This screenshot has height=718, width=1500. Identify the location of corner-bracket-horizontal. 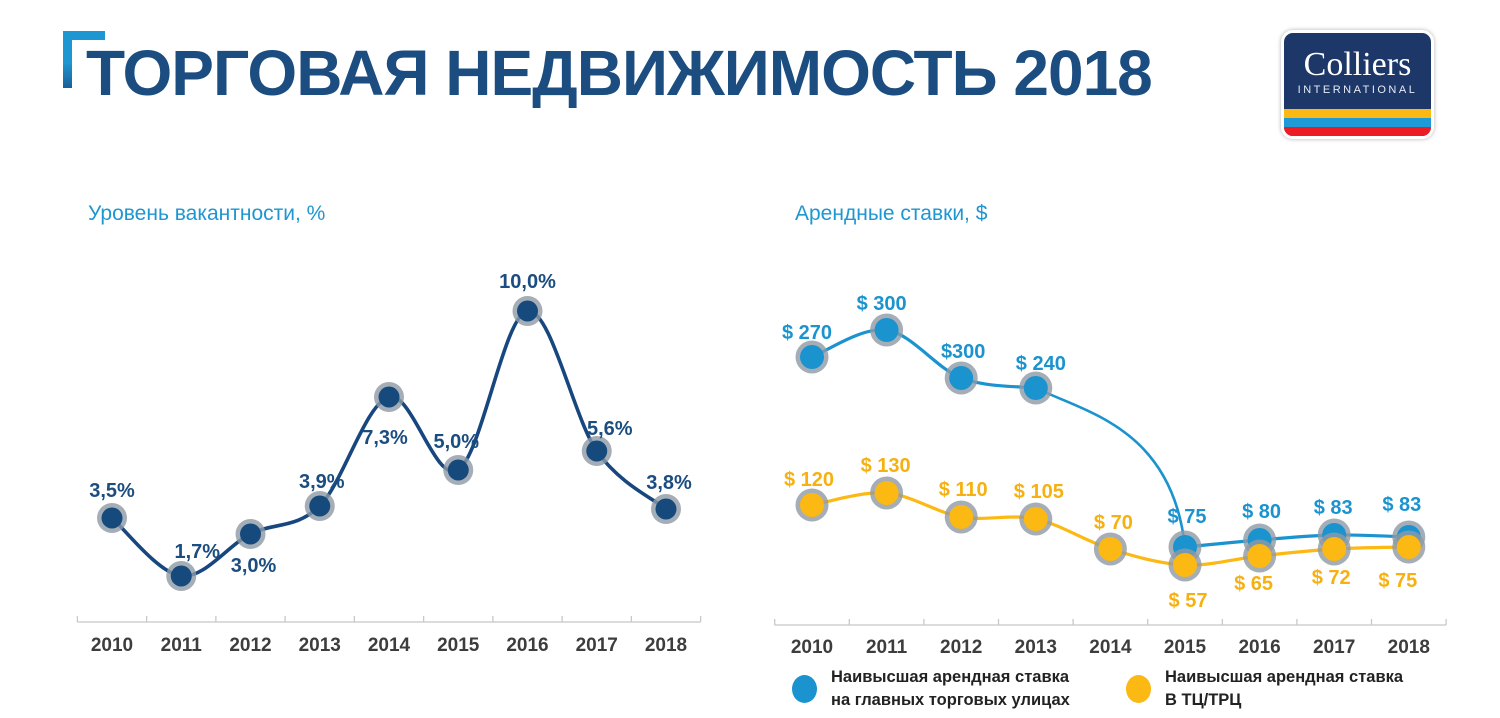
(84, 35).